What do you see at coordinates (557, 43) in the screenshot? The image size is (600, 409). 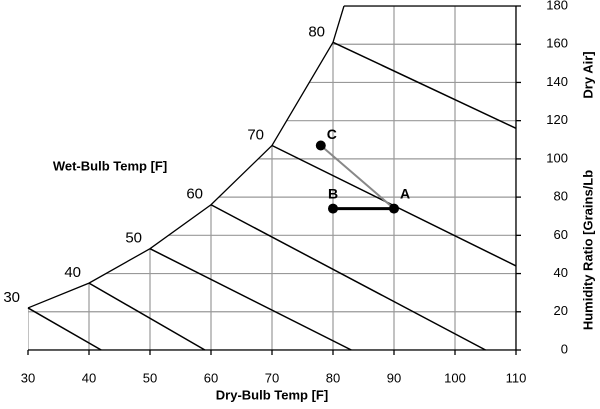 I see `y-tick-label: 160` at bounding box center [557, 43].